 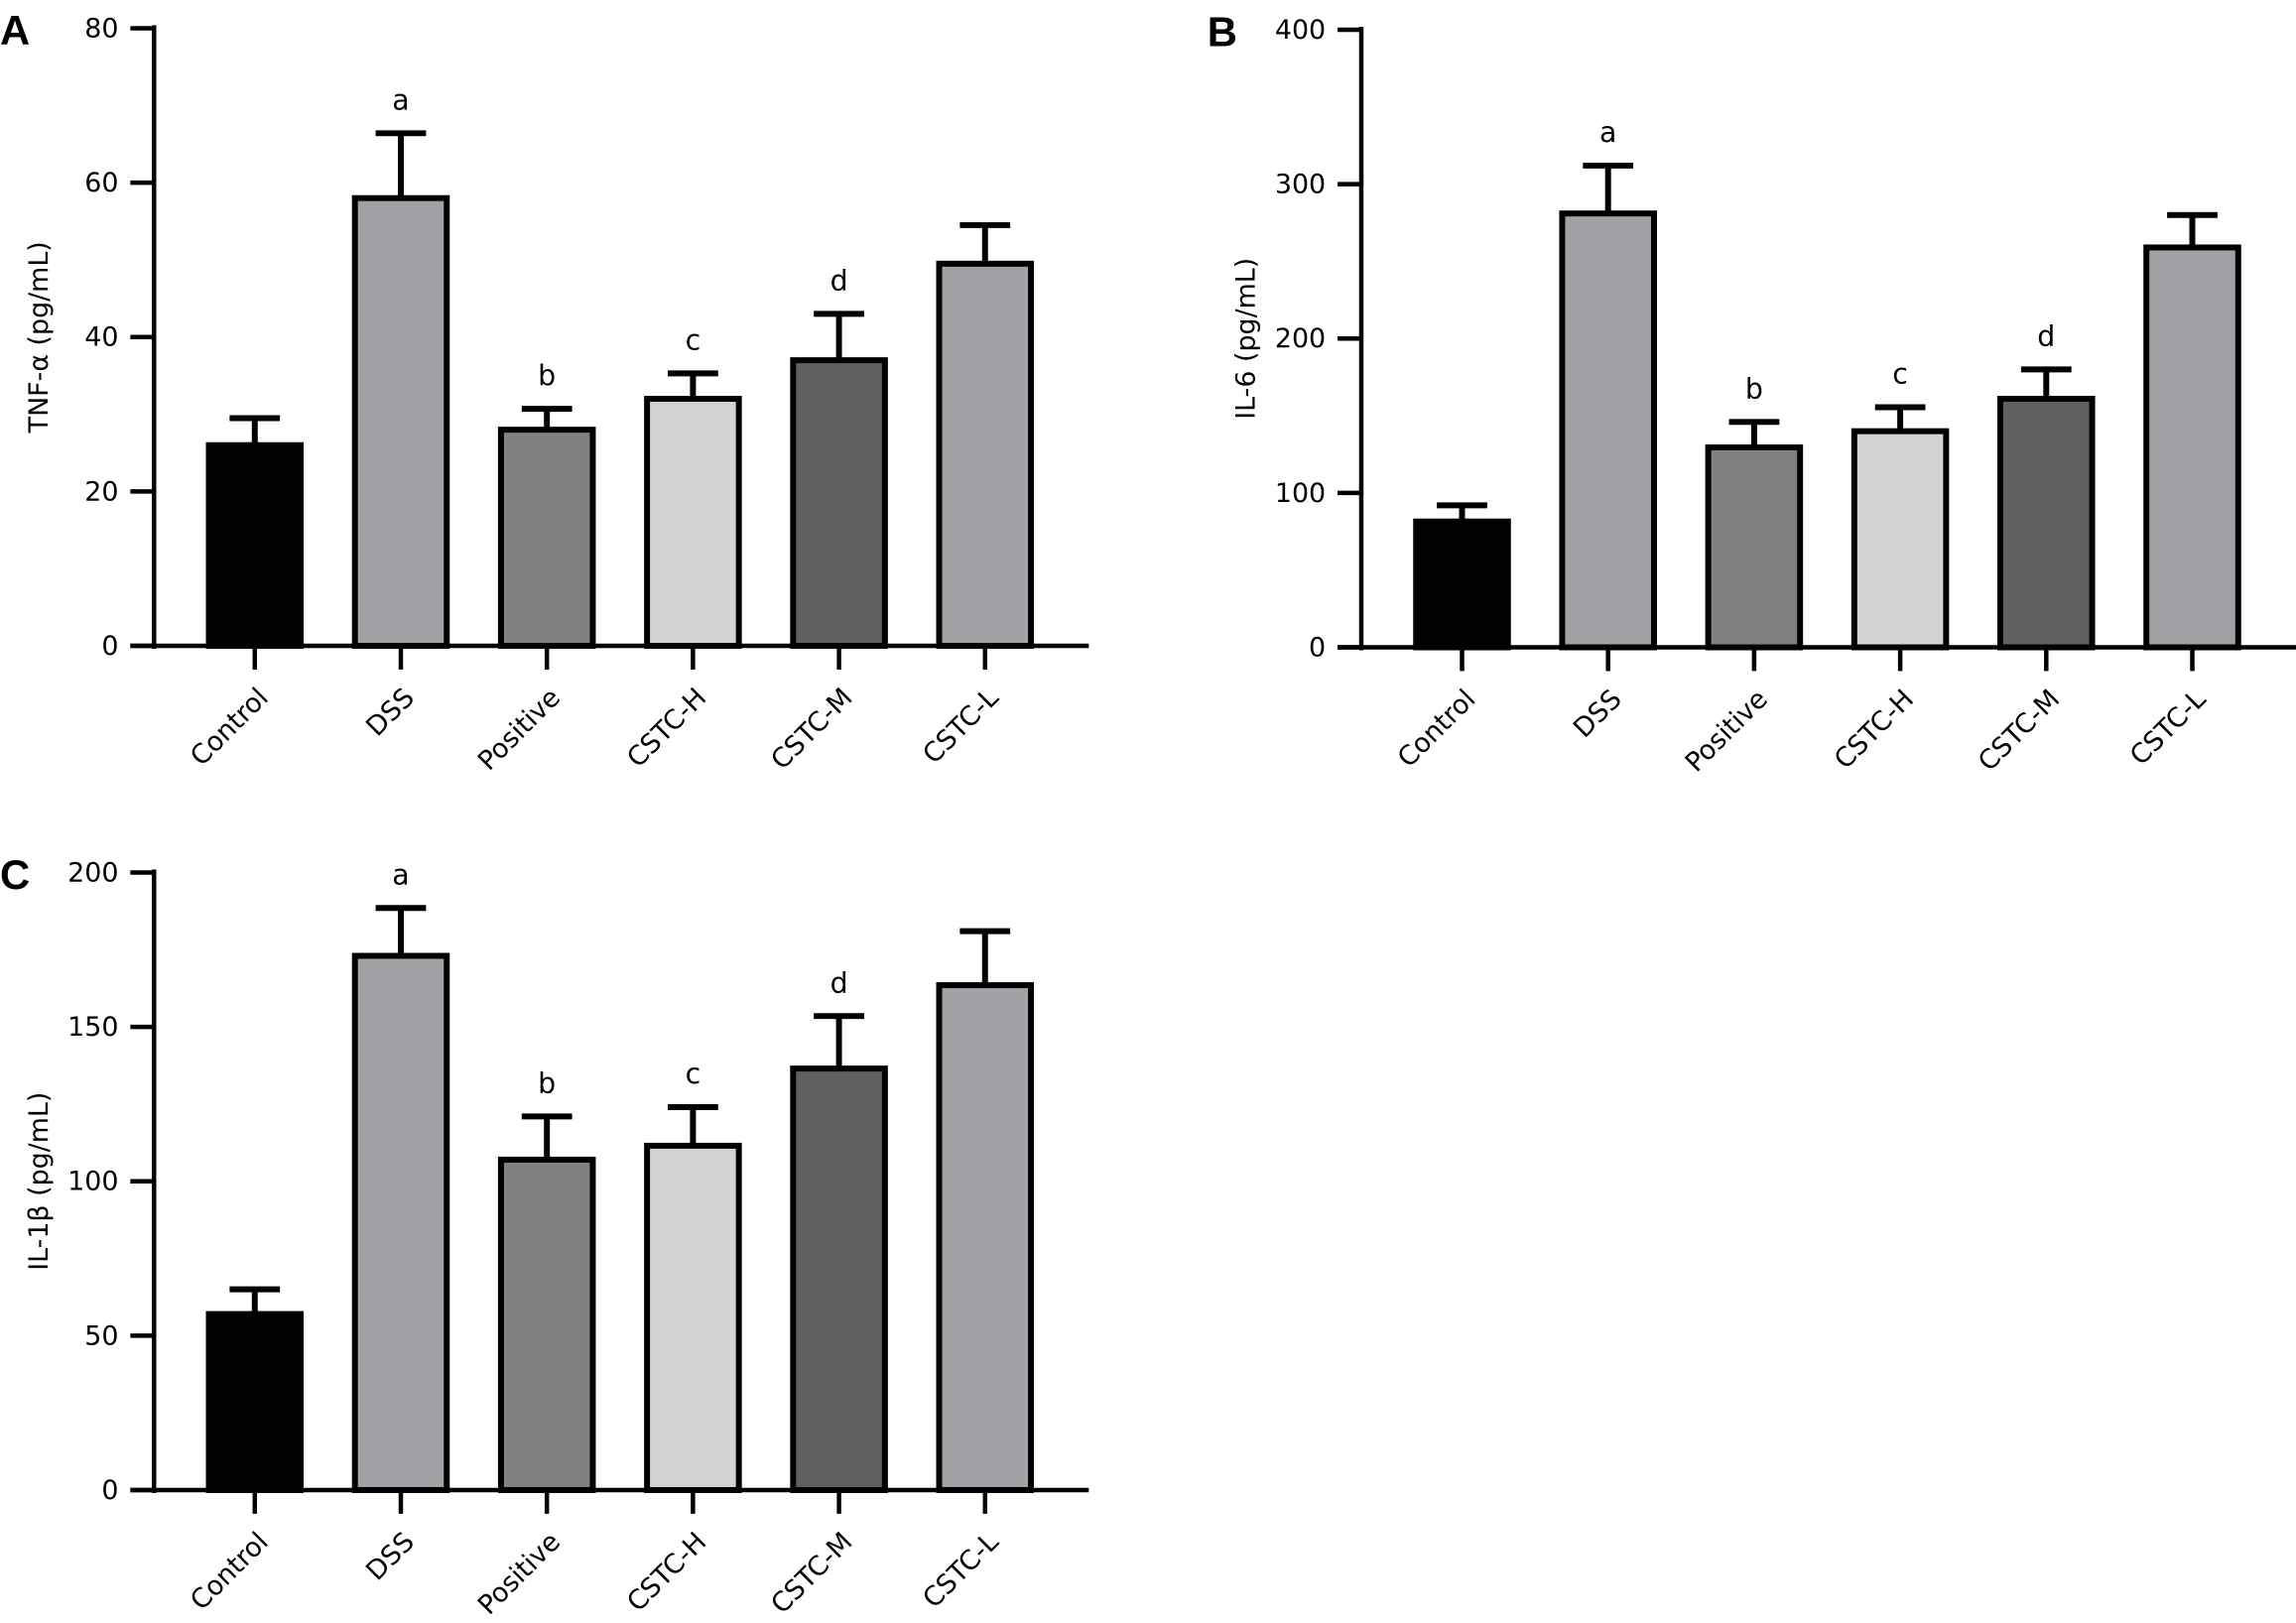 I want to click on y-tick-label: 20, so click(x=101, y=491).